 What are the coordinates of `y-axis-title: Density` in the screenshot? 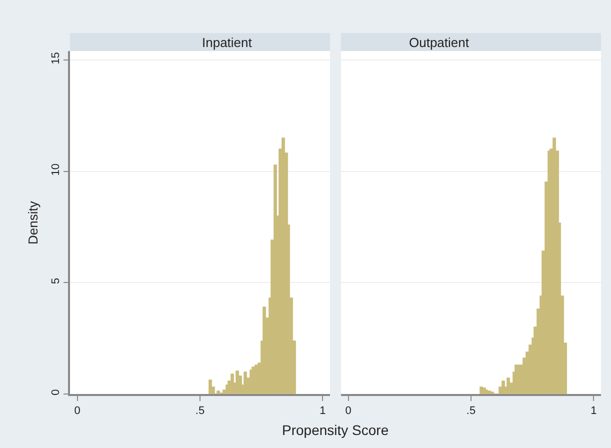 It's located at (33, 222).